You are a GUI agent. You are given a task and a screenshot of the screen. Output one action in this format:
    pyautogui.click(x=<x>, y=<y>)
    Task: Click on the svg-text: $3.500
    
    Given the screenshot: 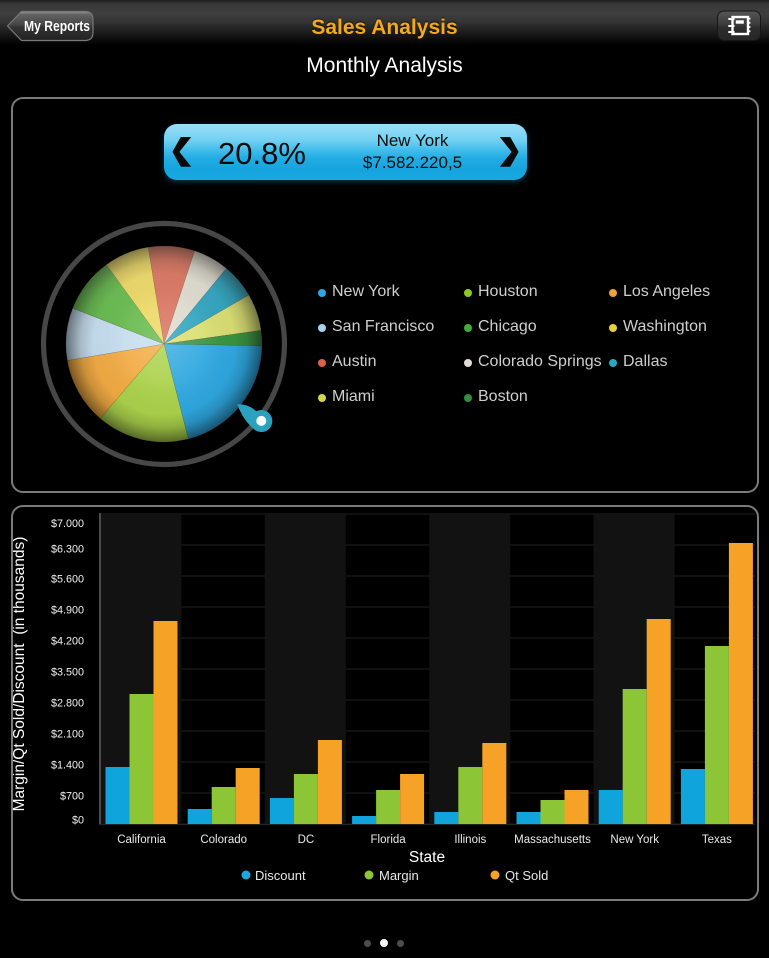 What is the action you would take?
    pyautogui.click(x=67, y=673)
    